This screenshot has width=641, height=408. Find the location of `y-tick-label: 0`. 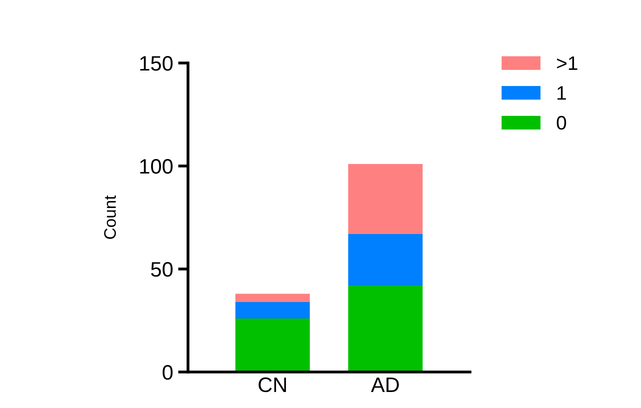

y-tick-label: 0 is located at coordinates (167, 372).